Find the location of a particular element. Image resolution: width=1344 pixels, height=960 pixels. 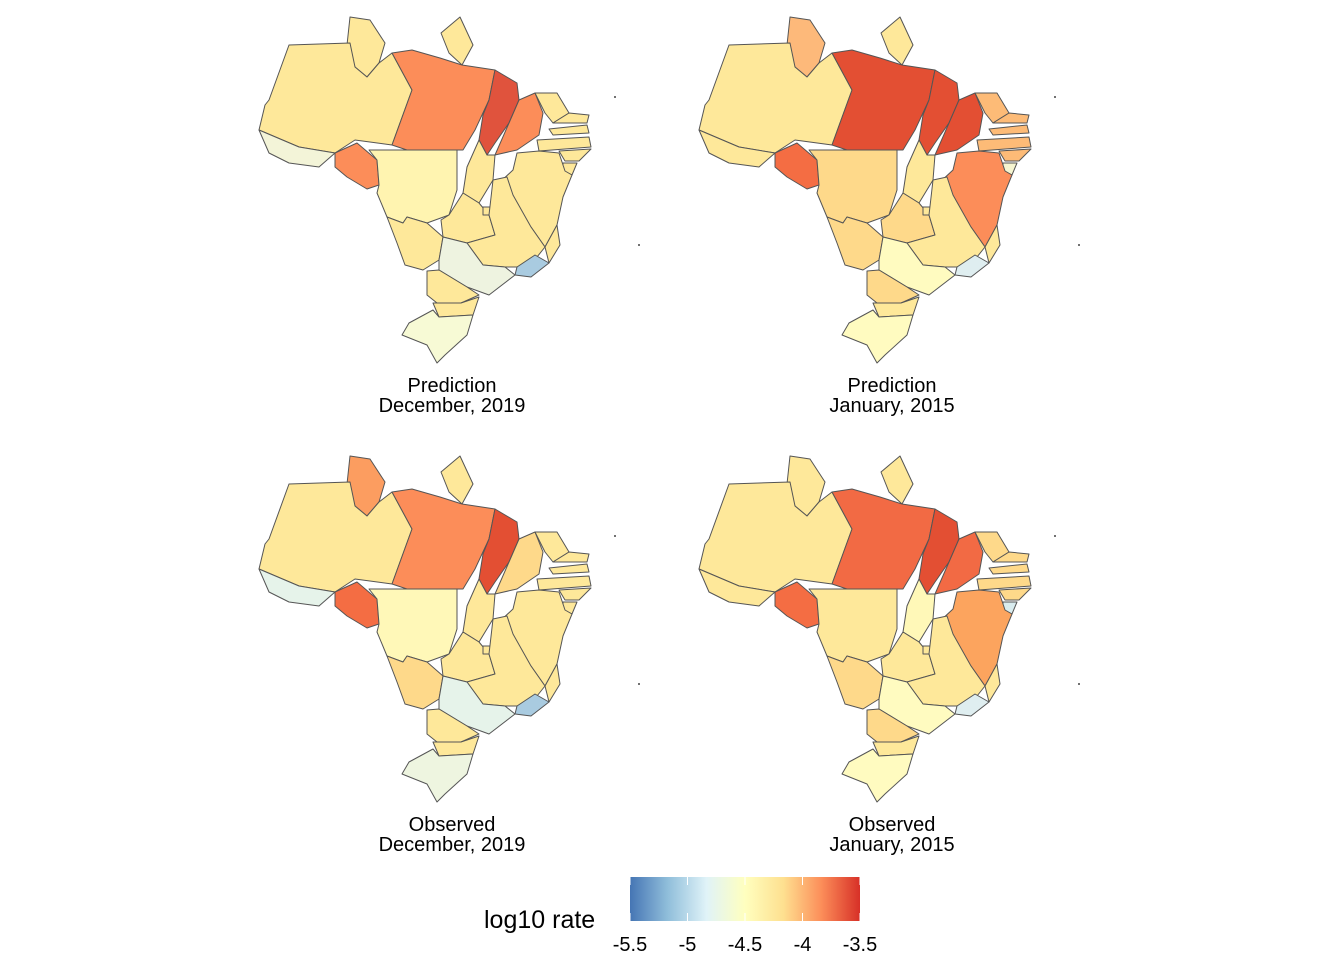

legend-tick-label: -3.5 is located at coordinates (860, 945).